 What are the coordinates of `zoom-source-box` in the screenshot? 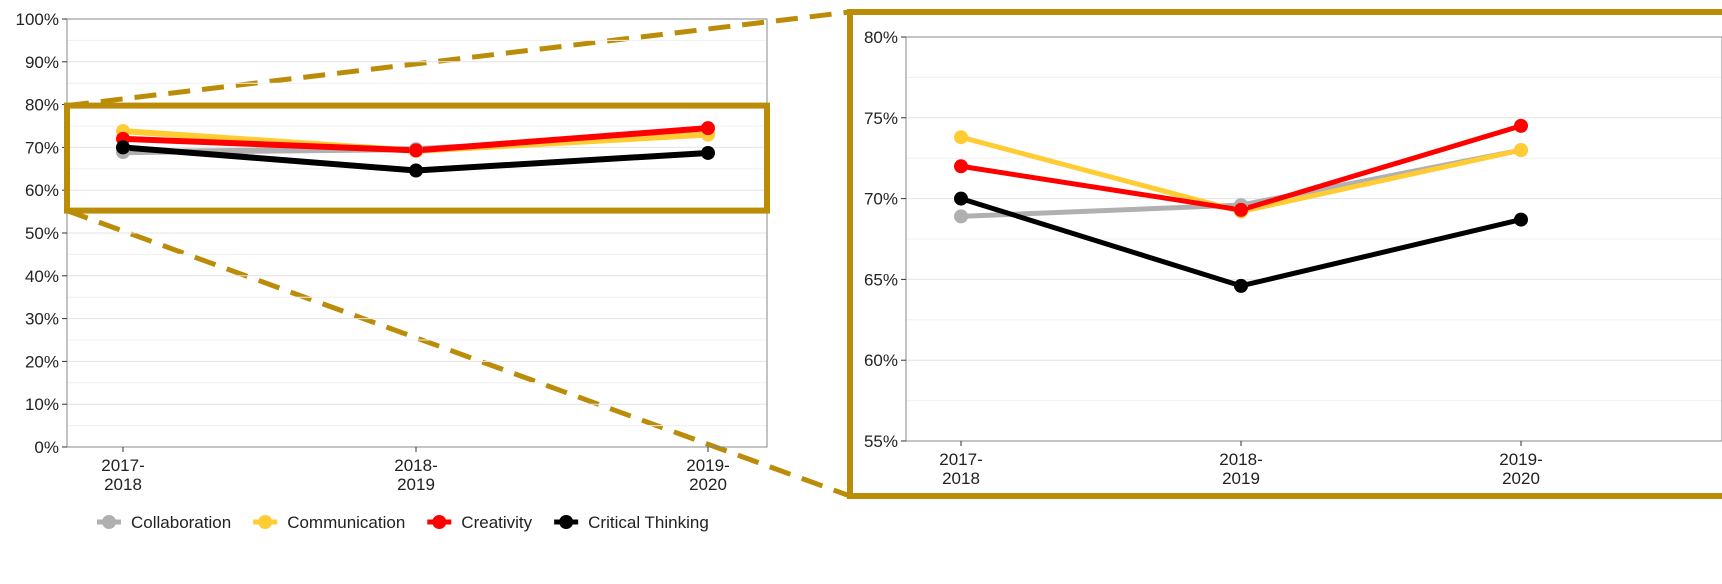 It's located at (417, 158).